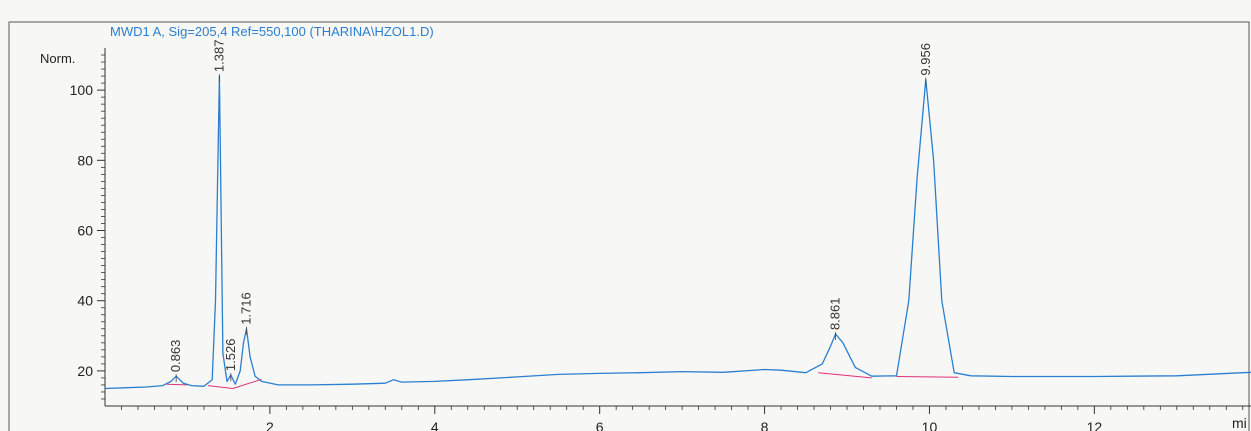 The image size is (1251, 431). What do you see at coordinates (835, 314) in the screenshot?
I see `peak-label: 8.861` at bounding box center [835, 314].